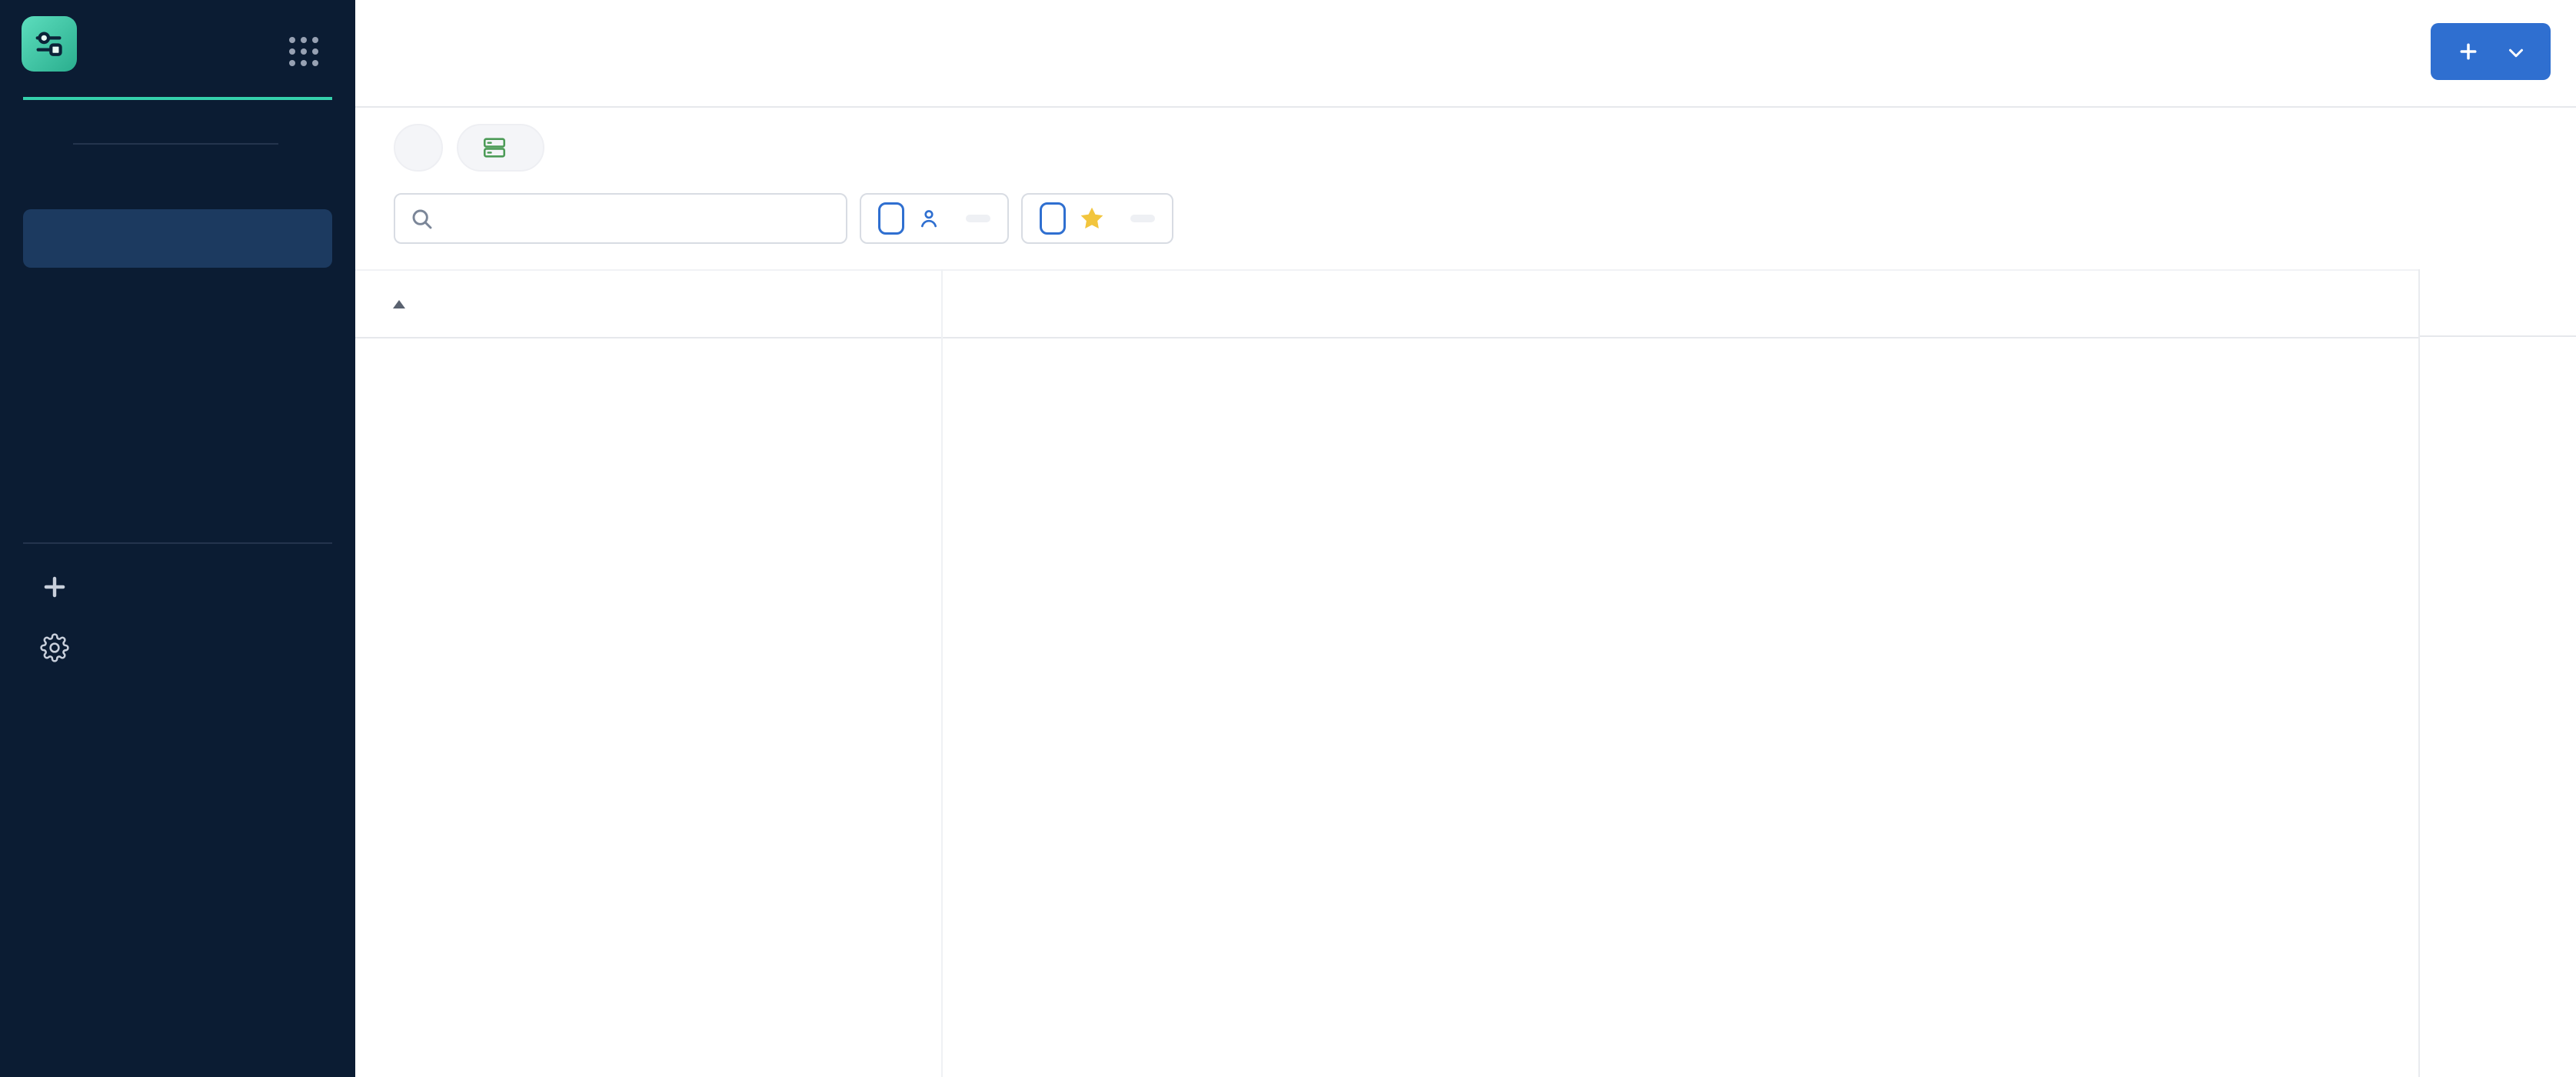  Describe the element at coordinates (177, 180) in the screenshot. I see `sidebar-item-overview` at that location.